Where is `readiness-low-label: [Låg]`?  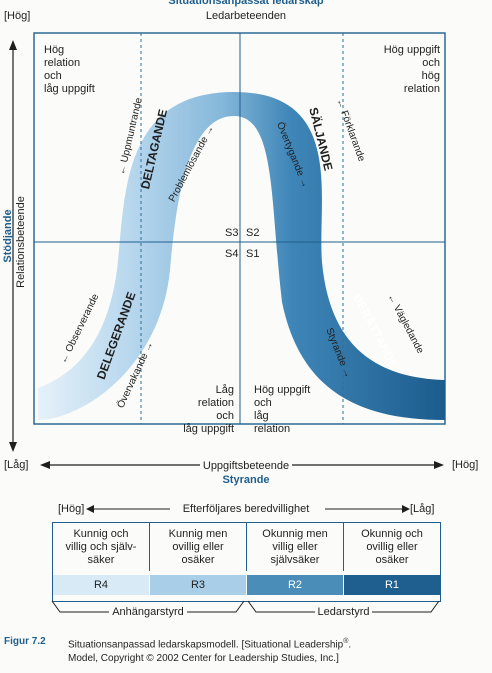
readiness-low-label: [Låg] is located at coordinates (422, 509).